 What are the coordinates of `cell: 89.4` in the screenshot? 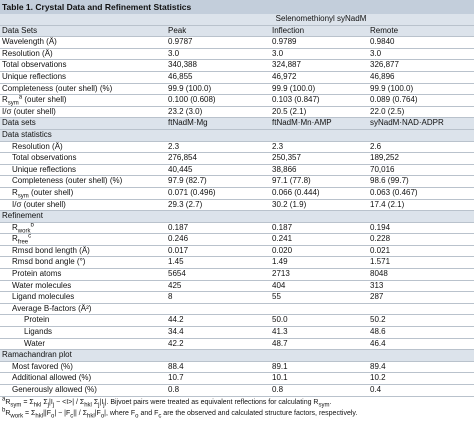 It's located at (421, 367).